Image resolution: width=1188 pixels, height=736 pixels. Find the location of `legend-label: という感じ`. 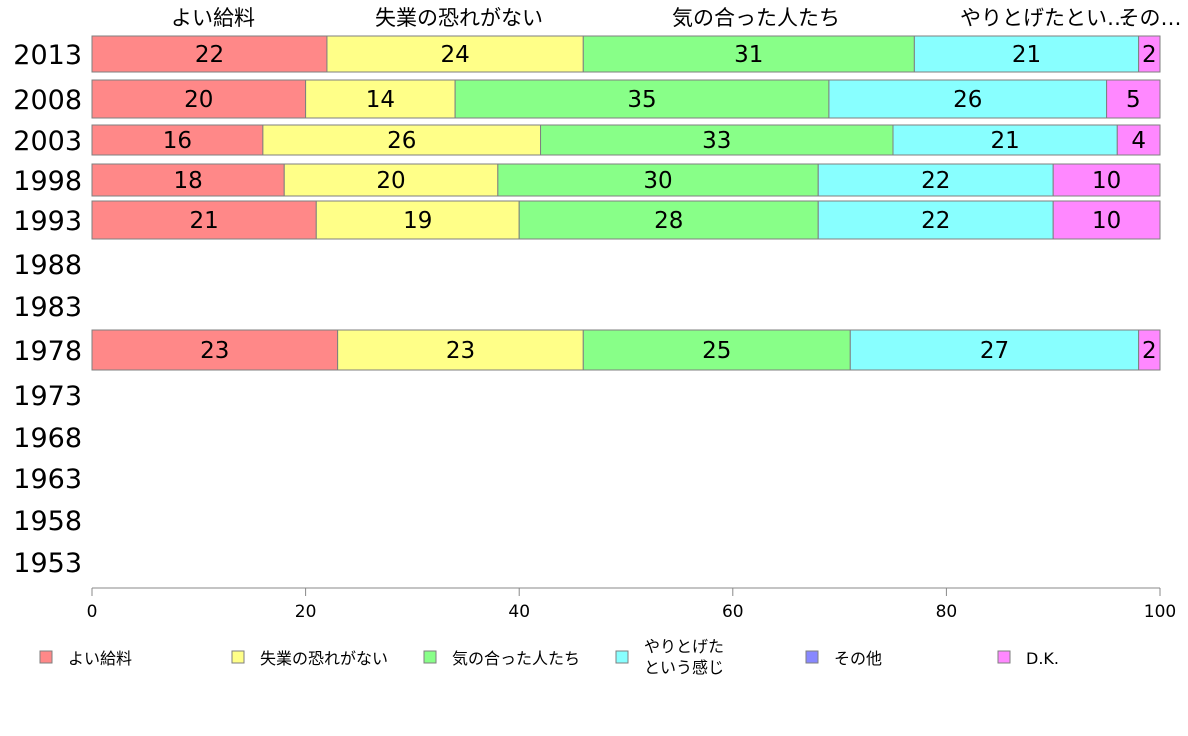

legend-label: という感じ is located at coordinates (684, 667).